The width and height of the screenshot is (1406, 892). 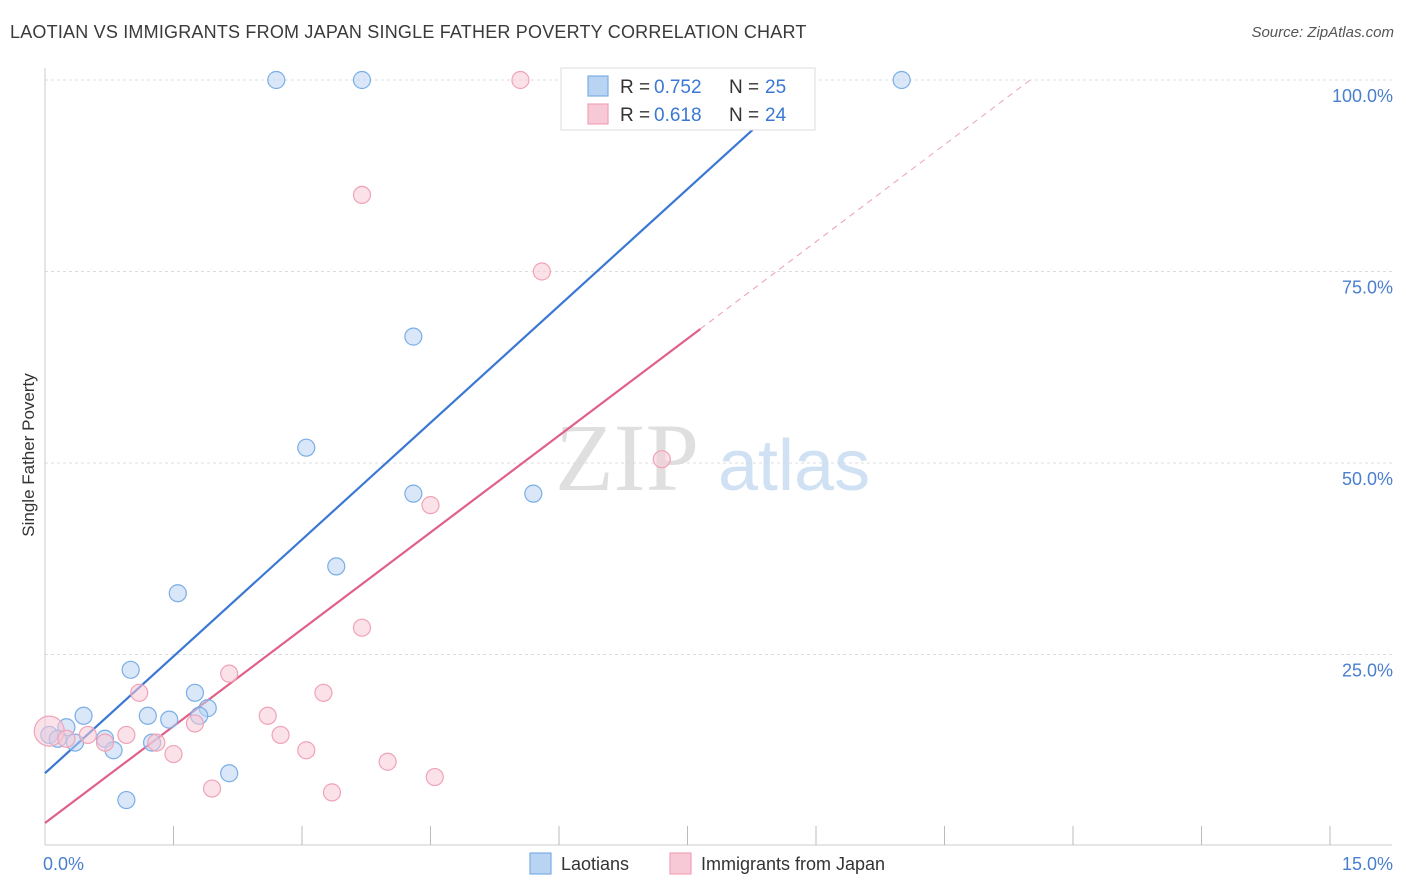 What do you see at coordinates (794, 466) in the screenshot?
I see `watermark-atlas: atlas` at bounding box center [794, 466].